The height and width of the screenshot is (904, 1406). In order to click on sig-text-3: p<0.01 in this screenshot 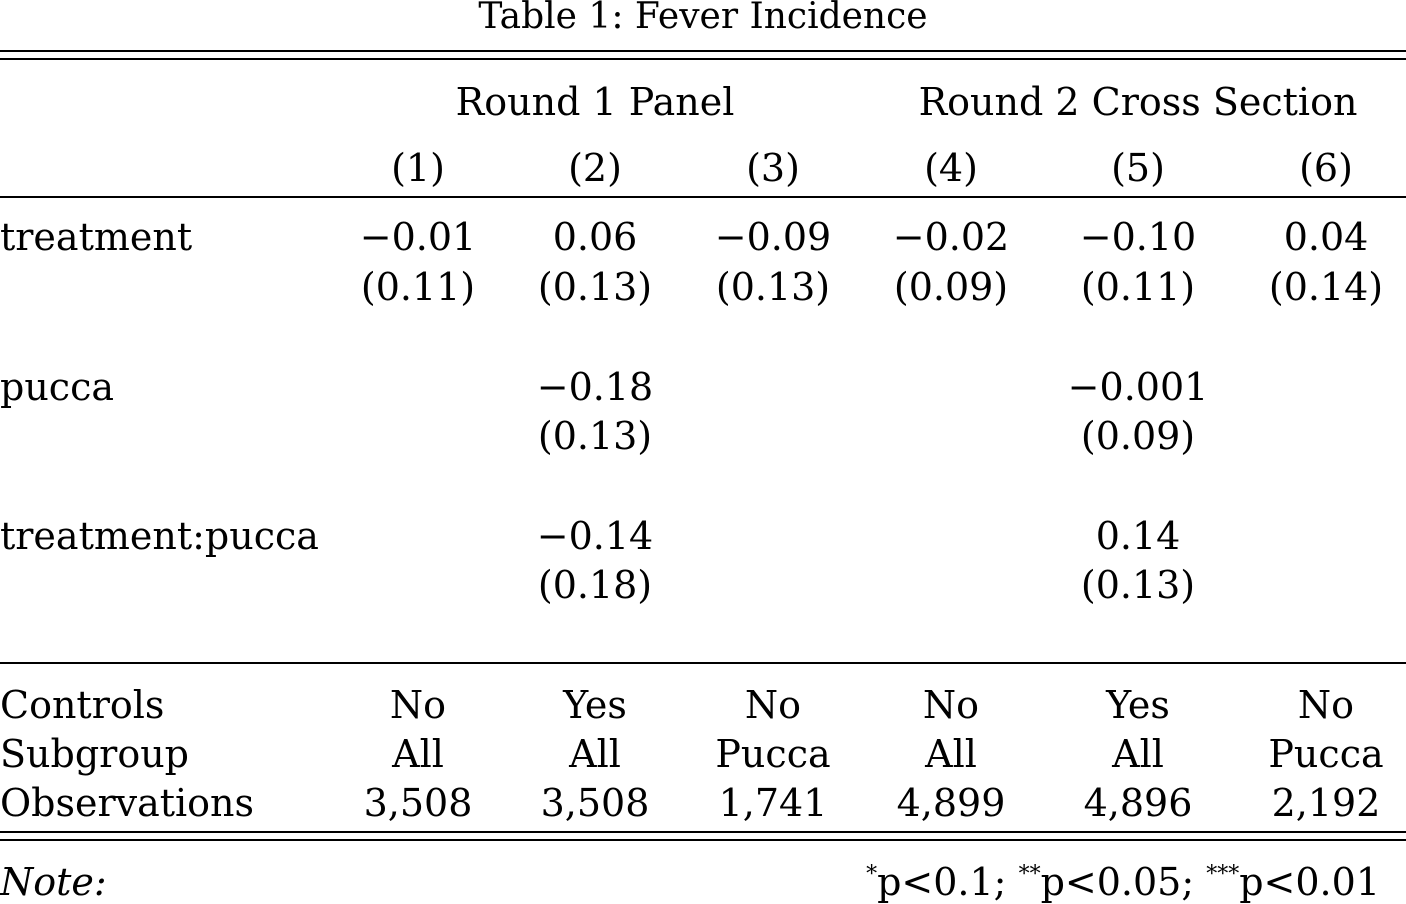, I will do `click(1309, 882)`.